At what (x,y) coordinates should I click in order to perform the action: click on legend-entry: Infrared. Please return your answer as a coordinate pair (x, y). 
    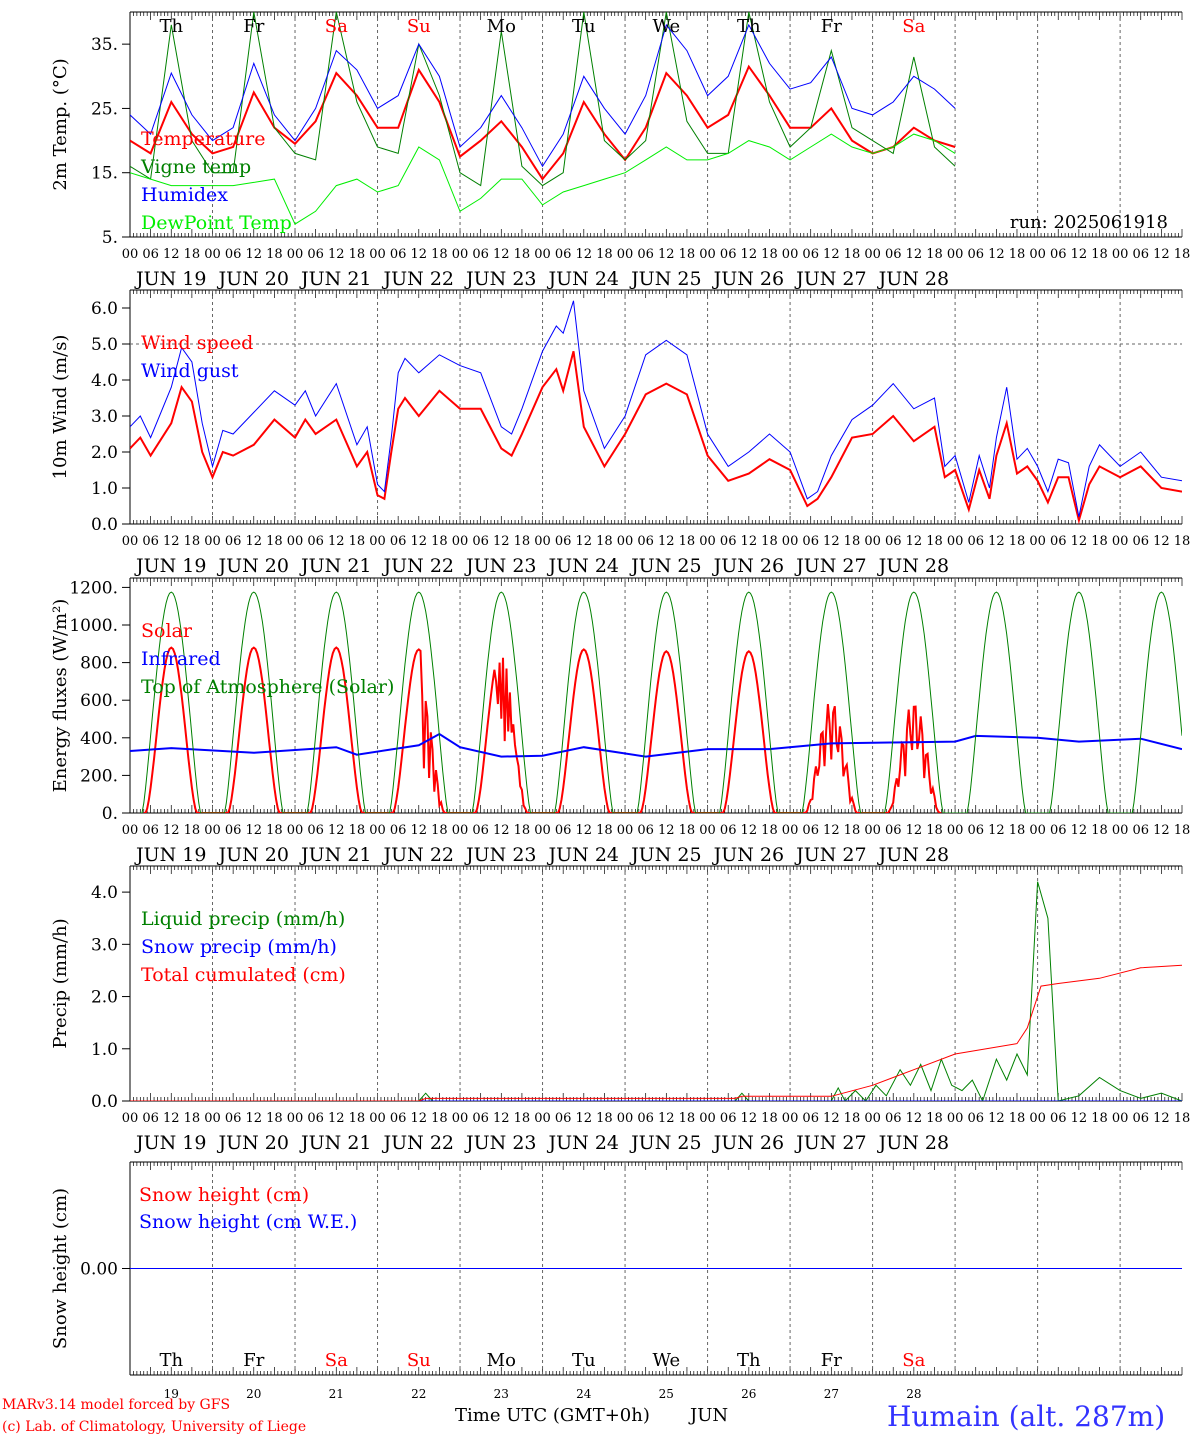
    Looking at the image, I should click on (181, 659).